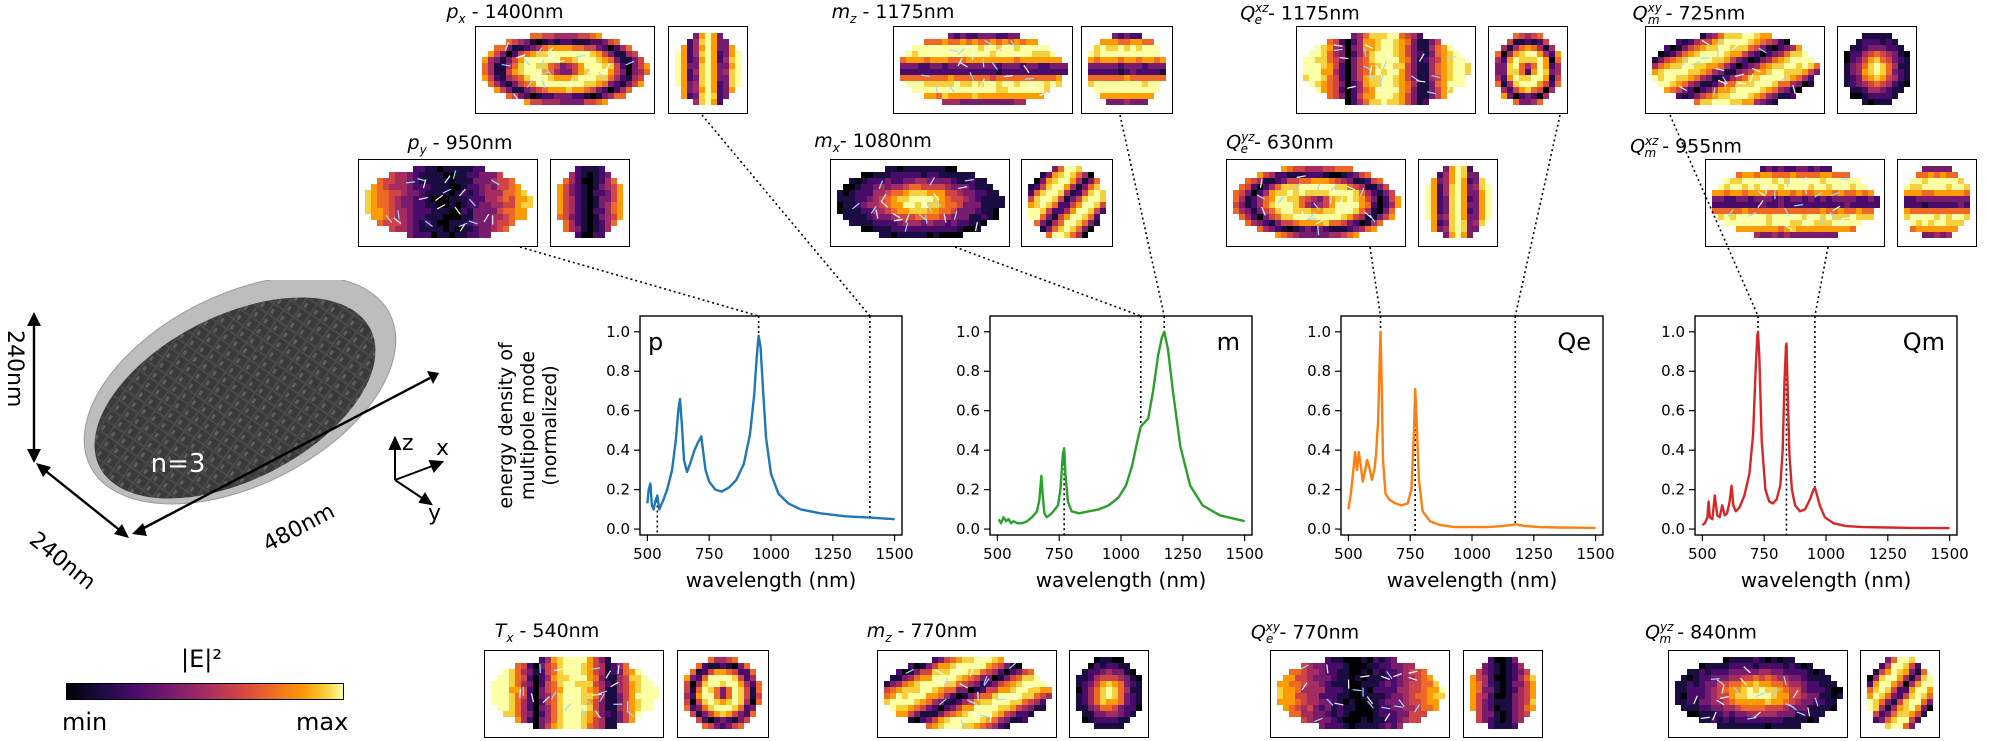 Image resolution: width=1989 pixels, height=741 pixels. What do you see at coordinates (1270, 639) in the screenshot?
I see `mode-subscript: e` at bounding box center [1270, 639].